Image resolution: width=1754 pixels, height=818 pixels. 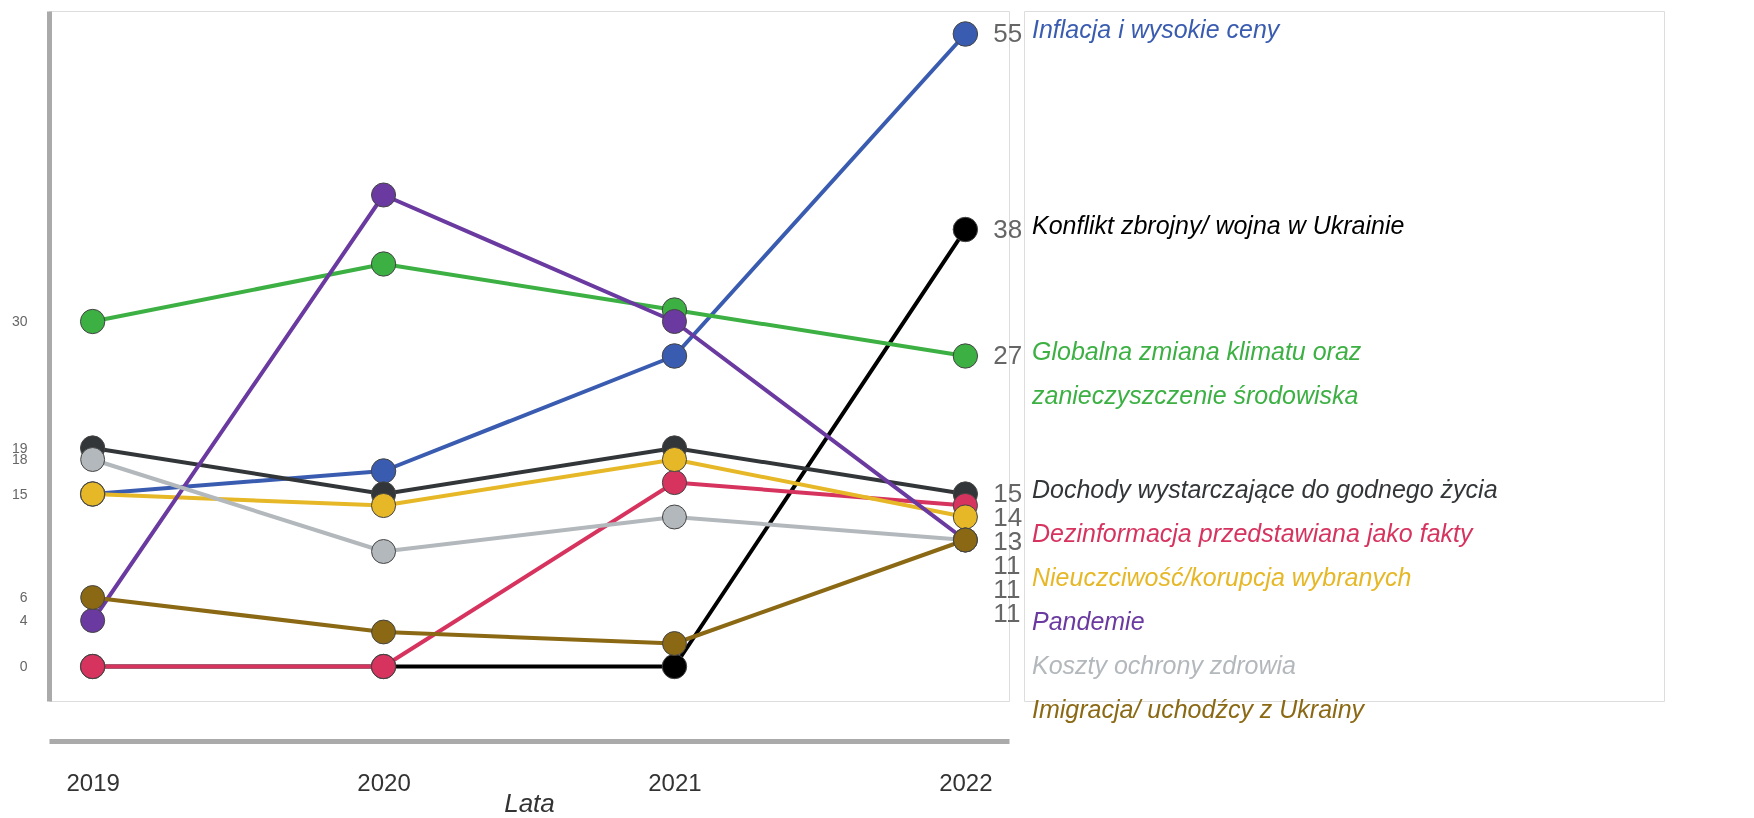 What do you see at coordinates (1088, 621) in the screenshot?
I see `text: Pandemie` at bounding box center [1088, 621].